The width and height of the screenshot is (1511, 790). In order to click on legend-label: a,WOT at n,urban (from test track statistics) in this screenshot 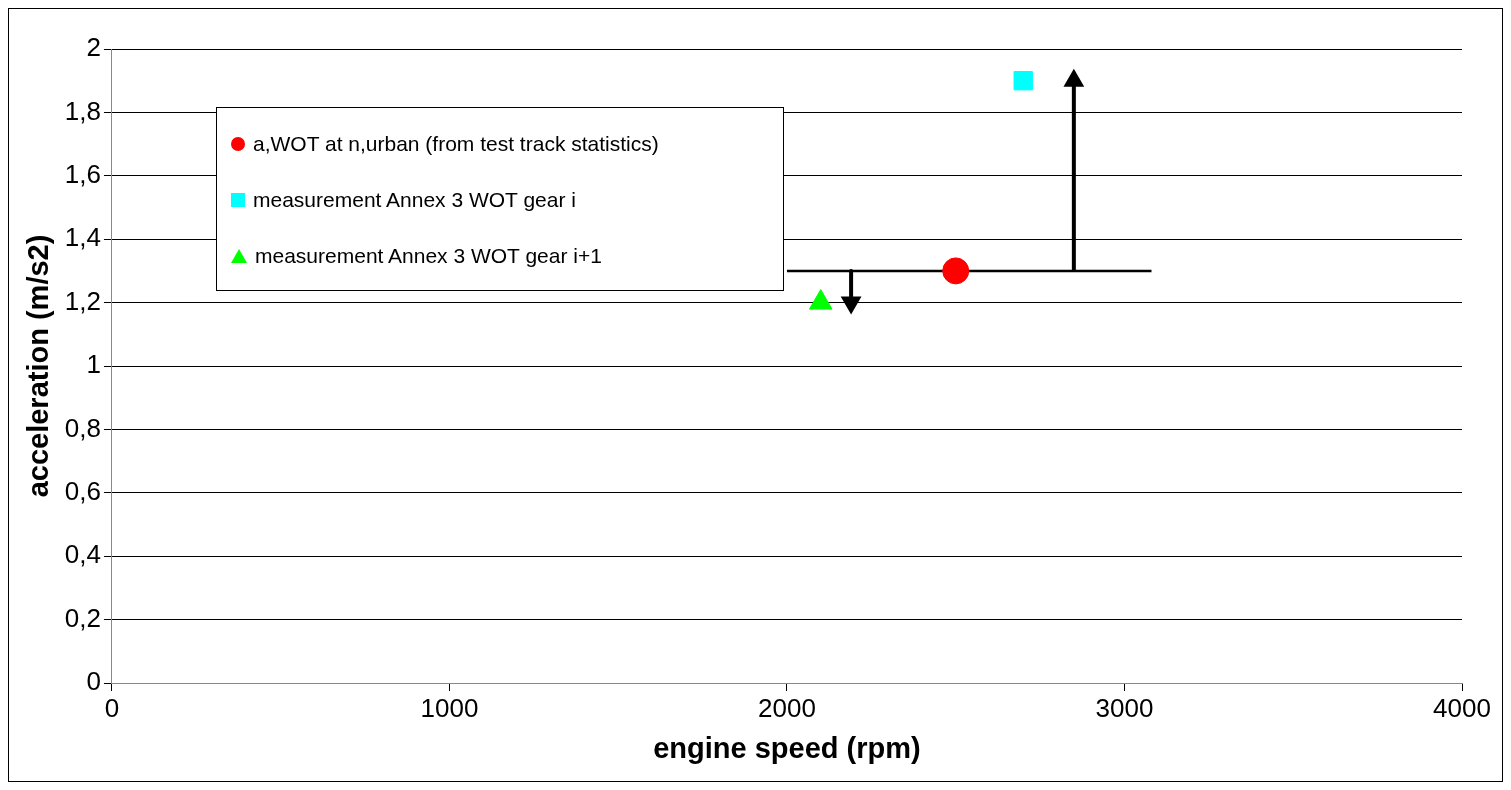, I will do `click(456, 144)`.